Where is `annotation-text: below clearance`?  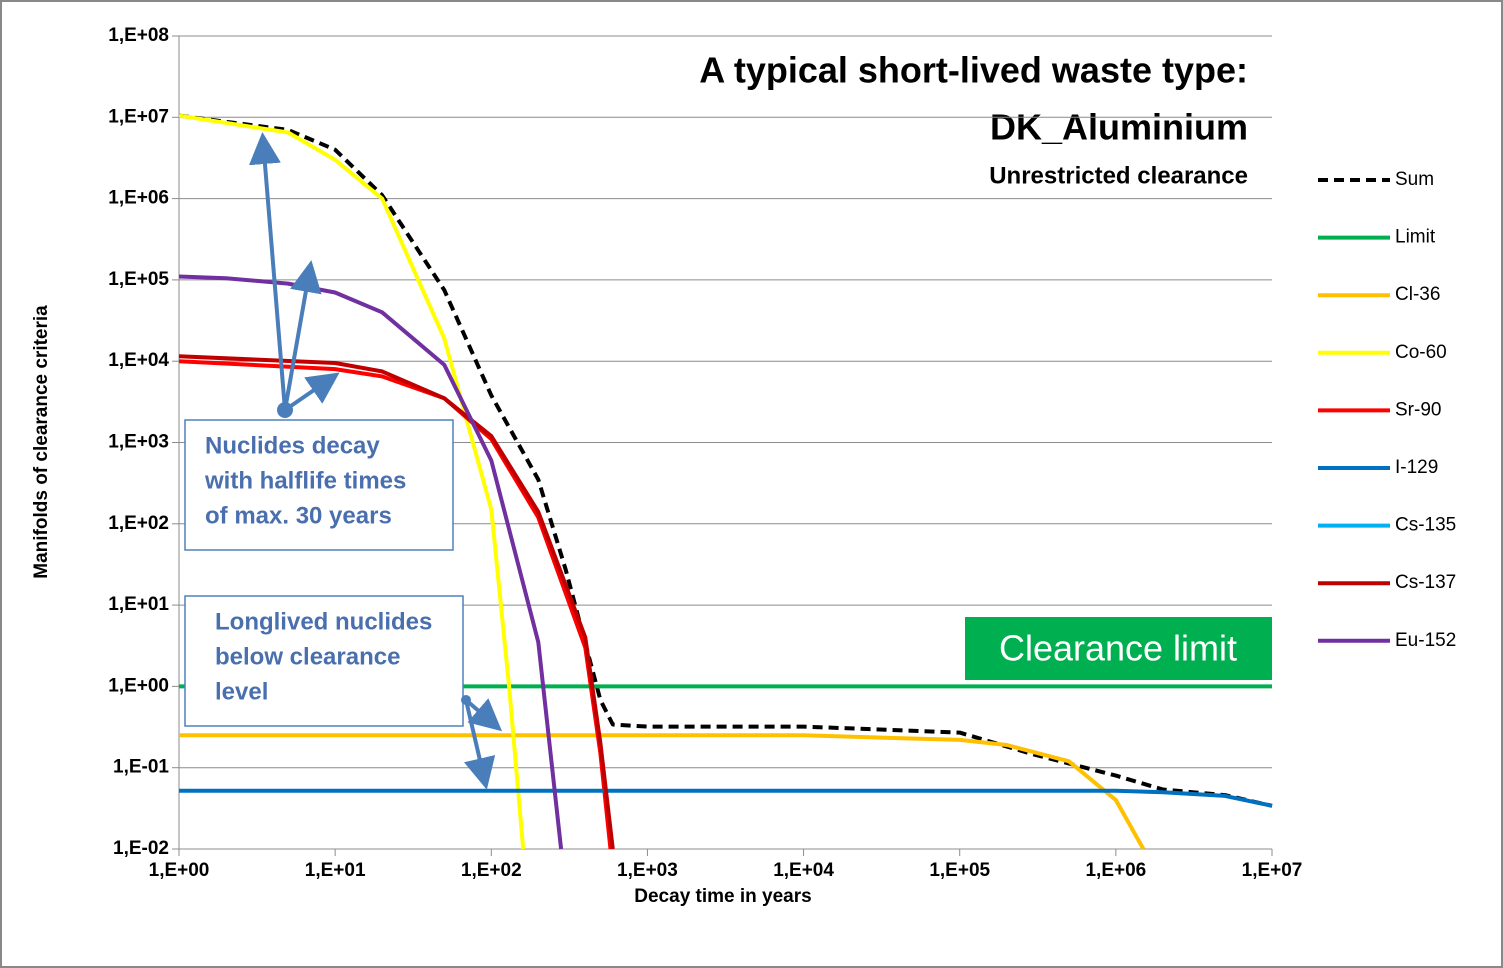 annotation-text: below clearance is located at coordinates (307, 656).